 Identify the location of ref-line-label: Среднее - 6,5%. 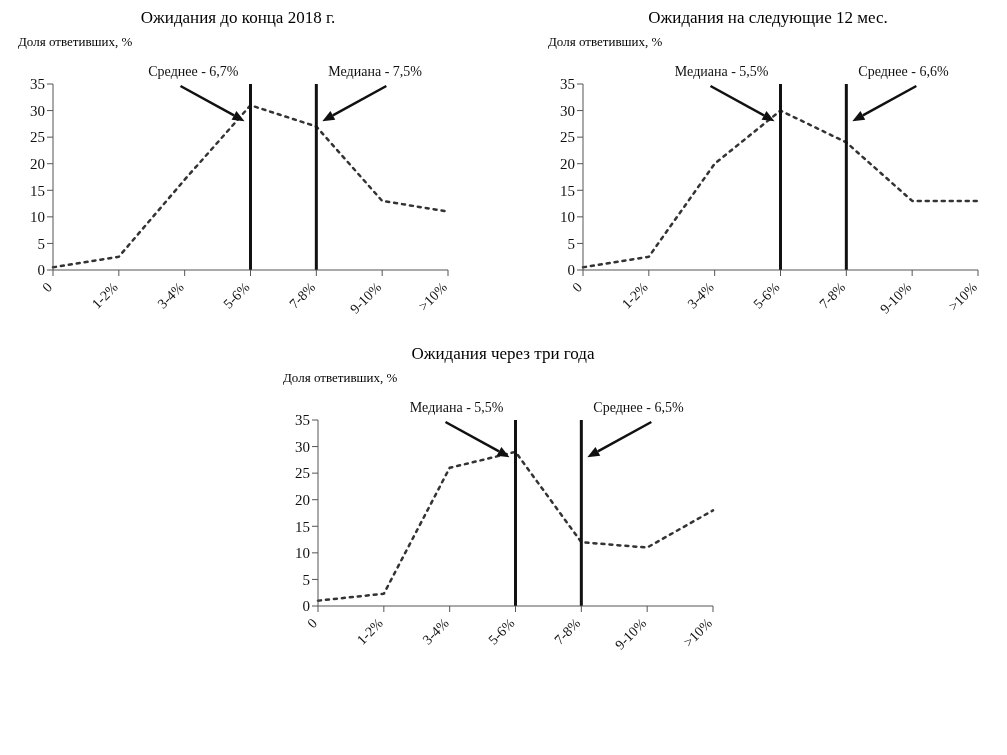
(638, 407).